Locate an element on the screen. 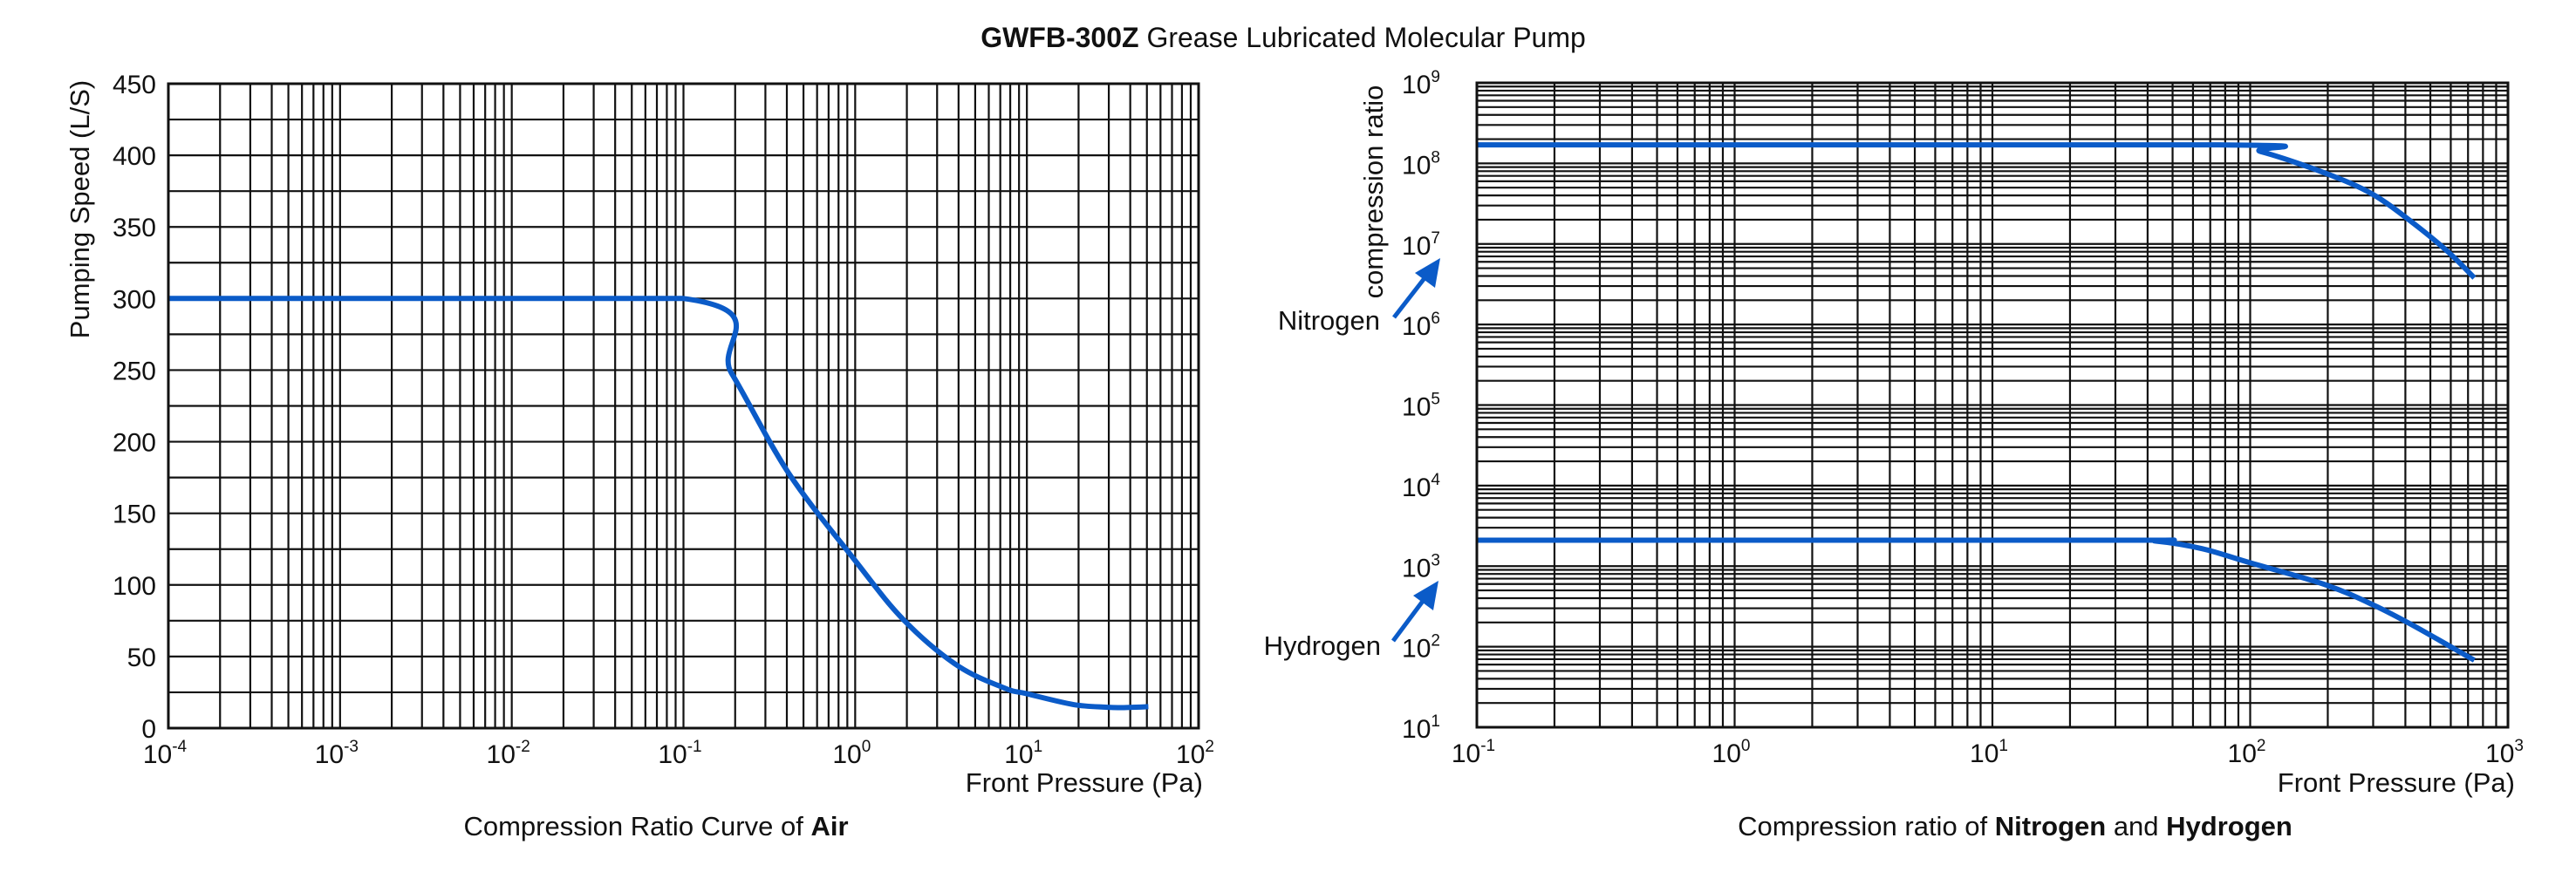 This screenshot has height=872, width=2576. air-caption: Compression Ratio Curve of Air is located at coordinates (655, 826).